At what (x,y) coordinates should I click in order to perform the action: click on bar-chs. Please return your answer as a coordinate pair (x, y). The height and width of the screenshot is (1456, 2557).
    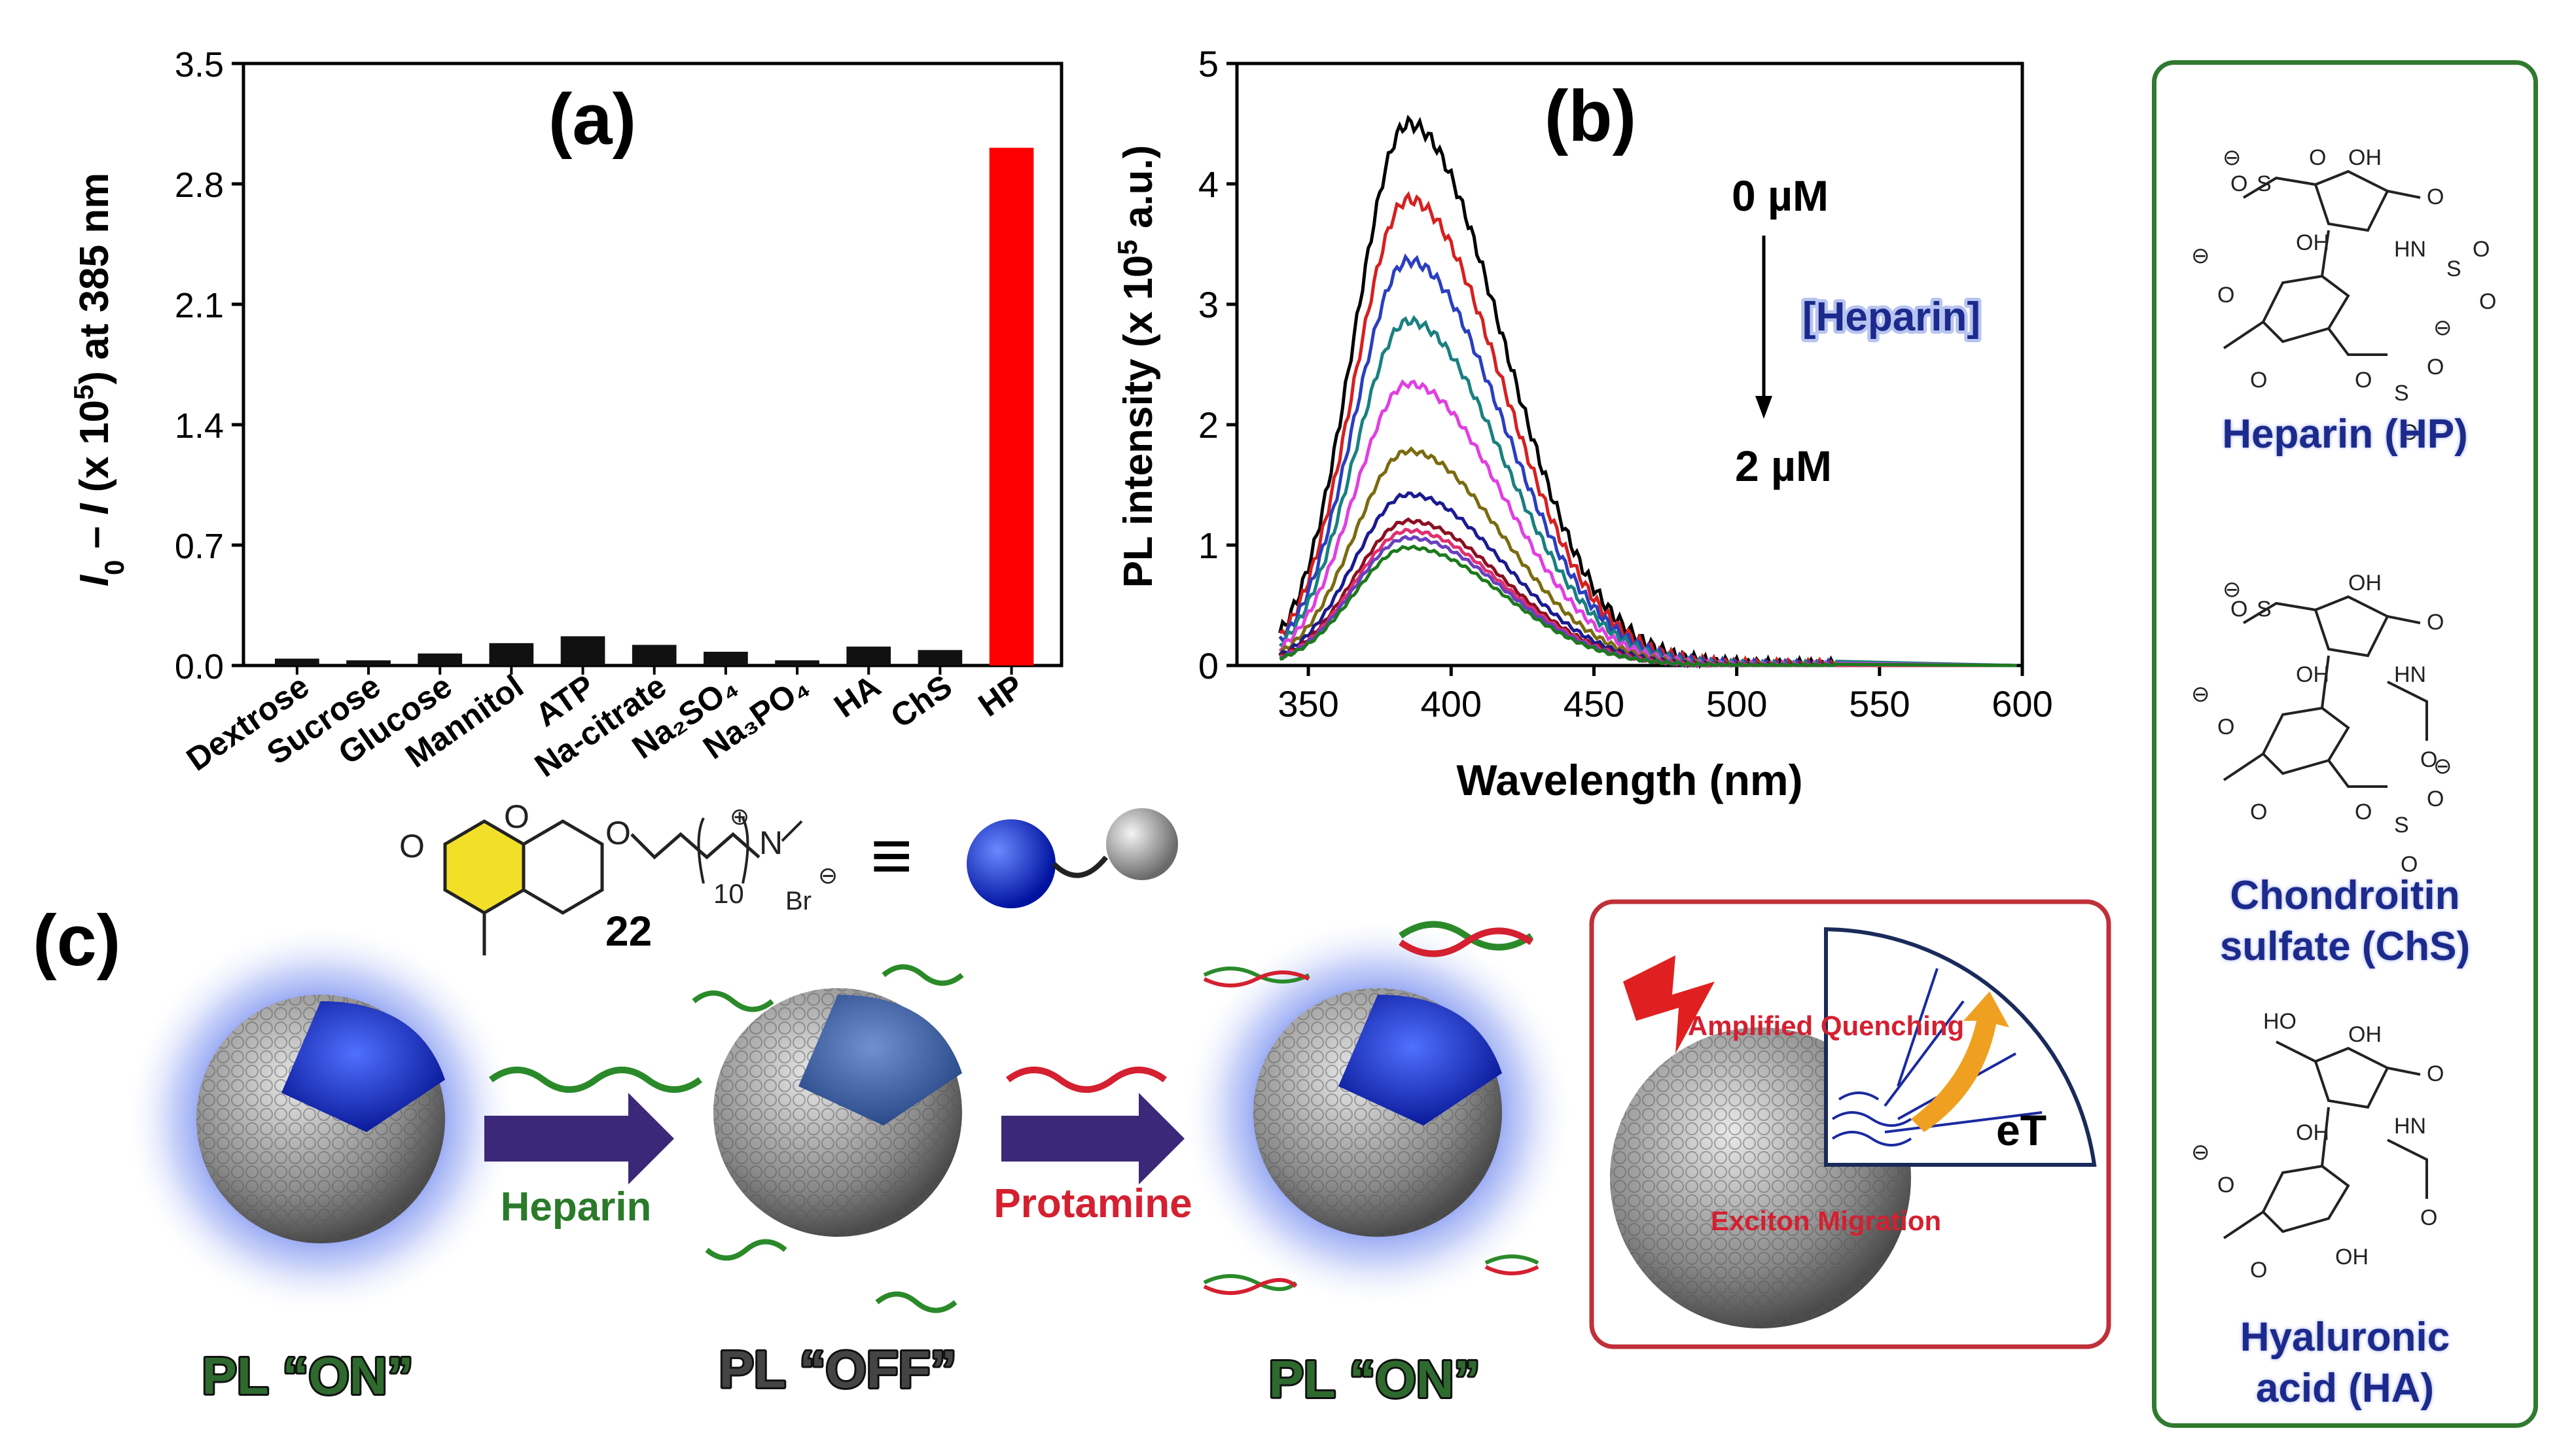
    Looking at the image, I should click on (940, 658).